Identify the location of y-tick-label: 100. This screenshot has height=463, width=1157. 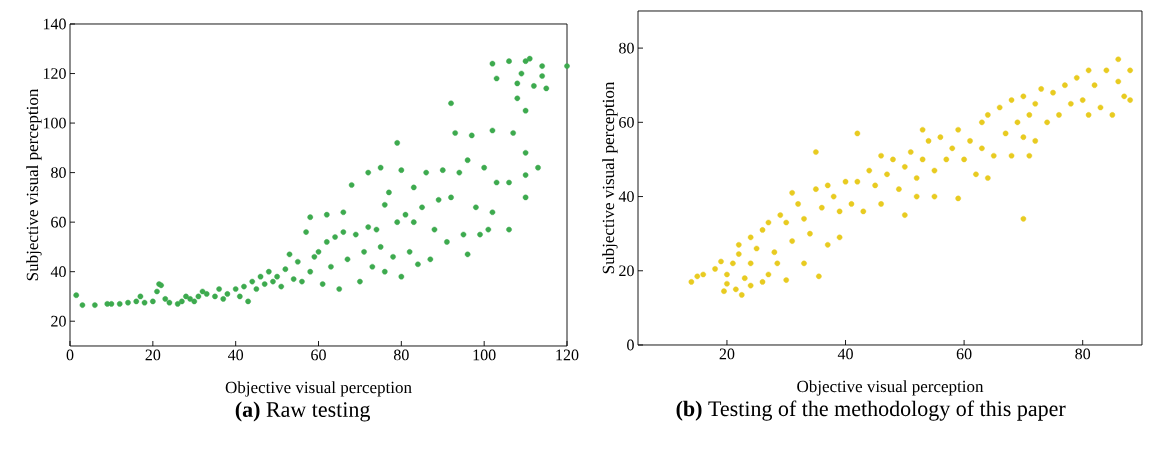
(54, 123).